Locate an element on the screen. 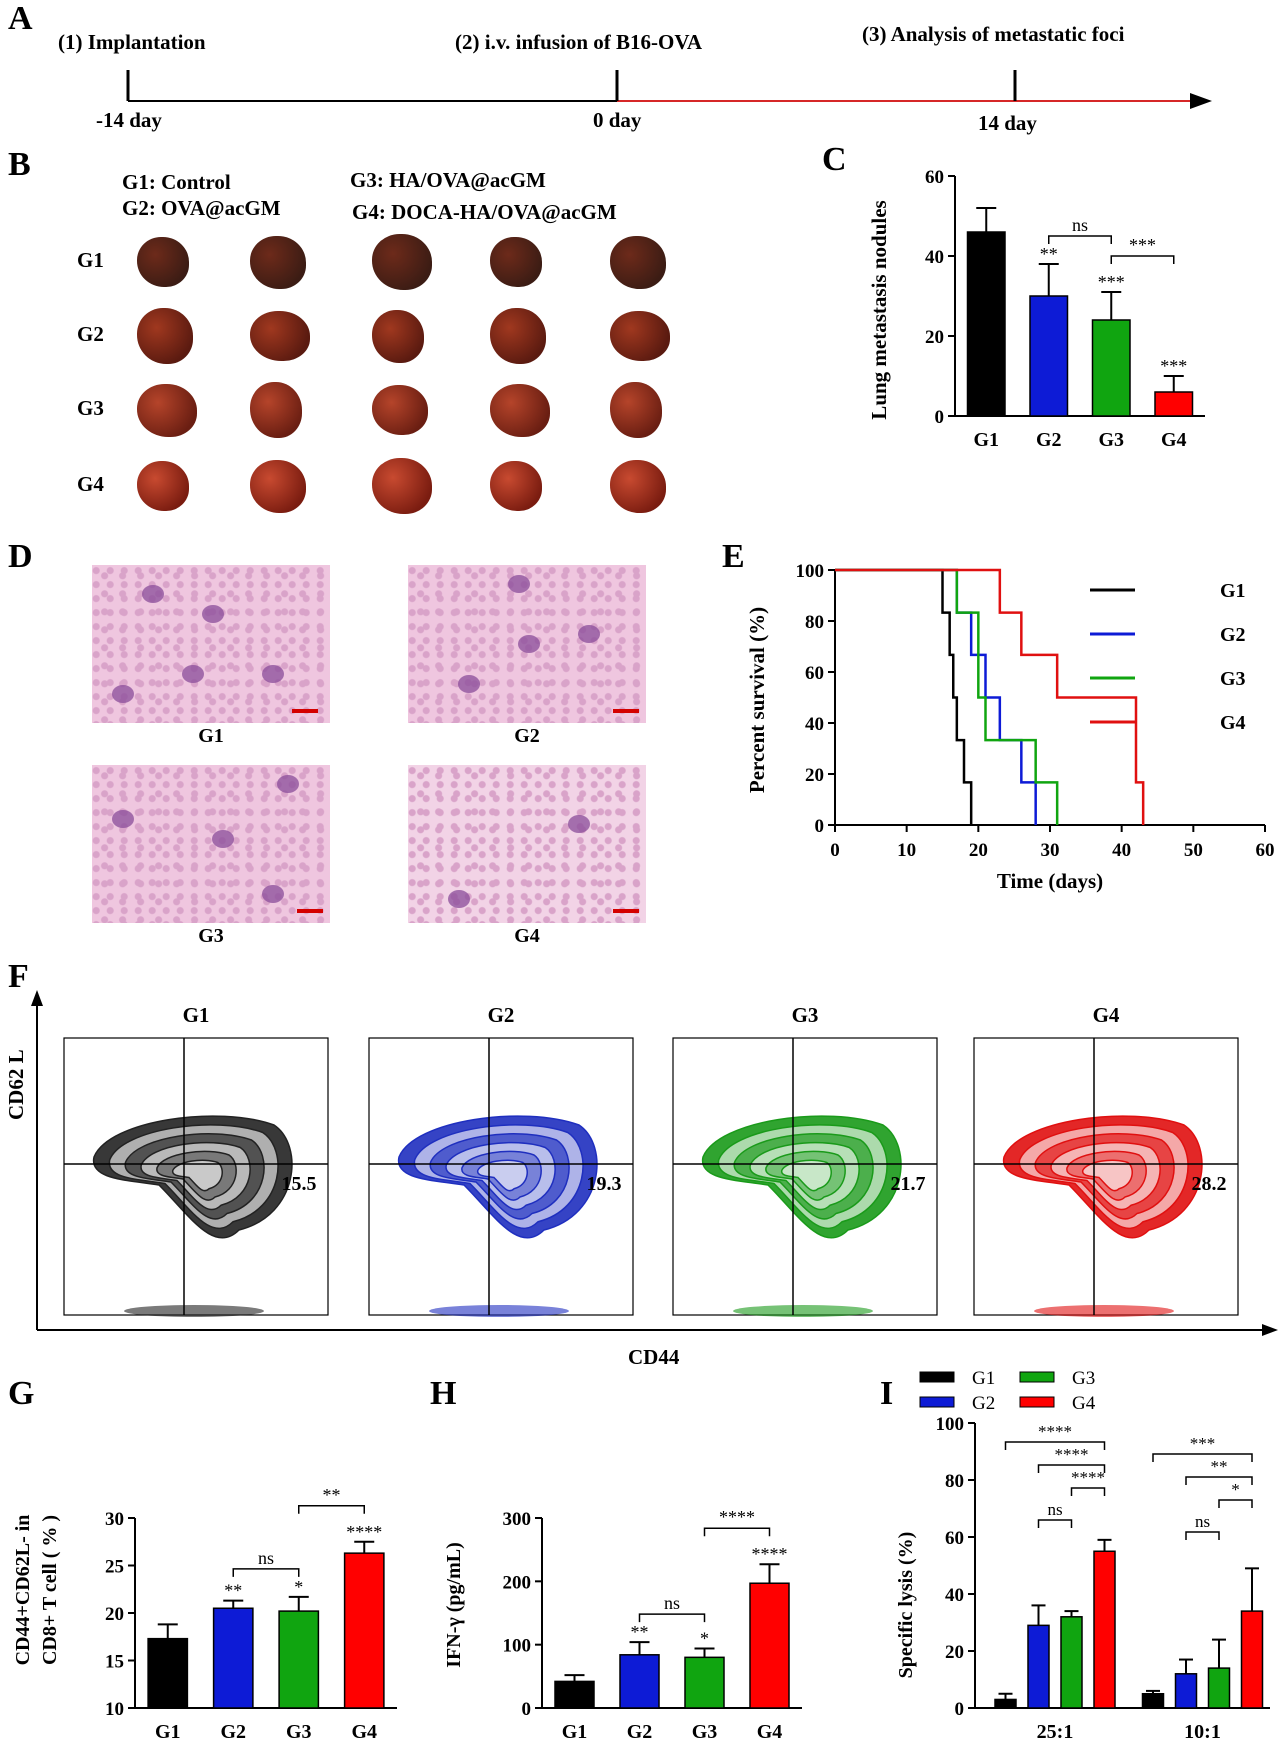 The width and height of the screenshot is (1280, 1757). panel-label-b: B is located at coordinates (19, 164).